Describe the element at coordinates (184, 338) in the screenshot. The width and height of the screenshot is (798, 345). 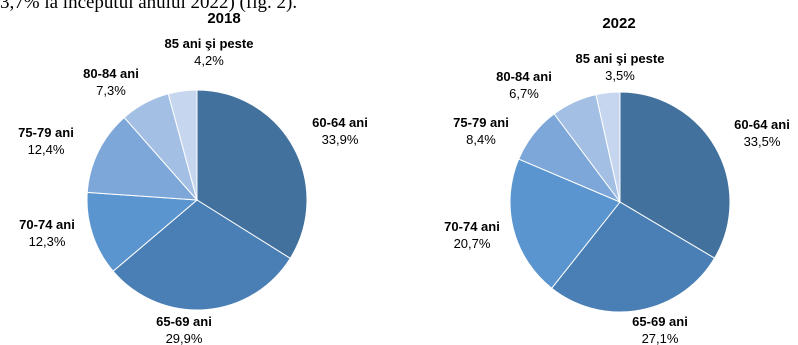
I see `slice-value-label: 29,9%` at that location.